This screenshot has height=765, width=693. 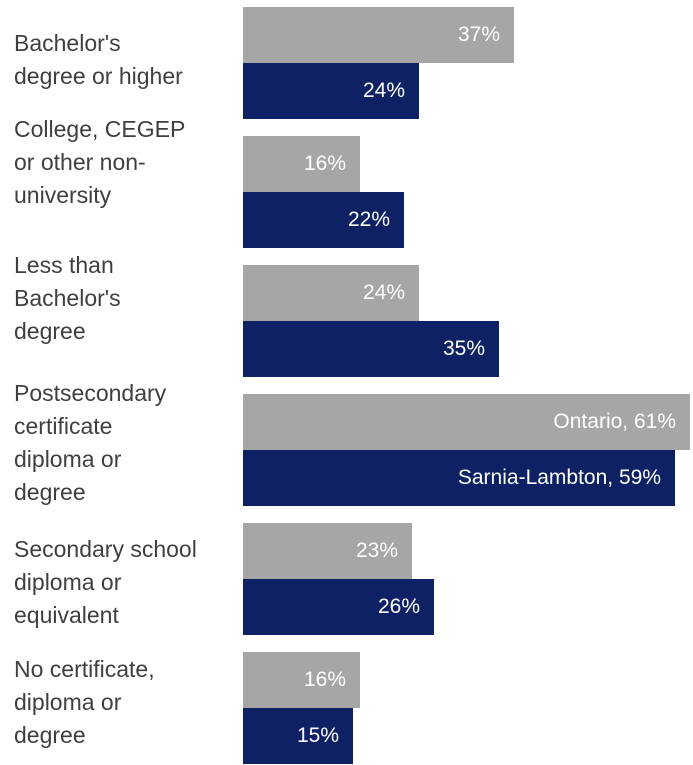 I want to click on category-label-line: or other non-, so click(x=80, y=162).